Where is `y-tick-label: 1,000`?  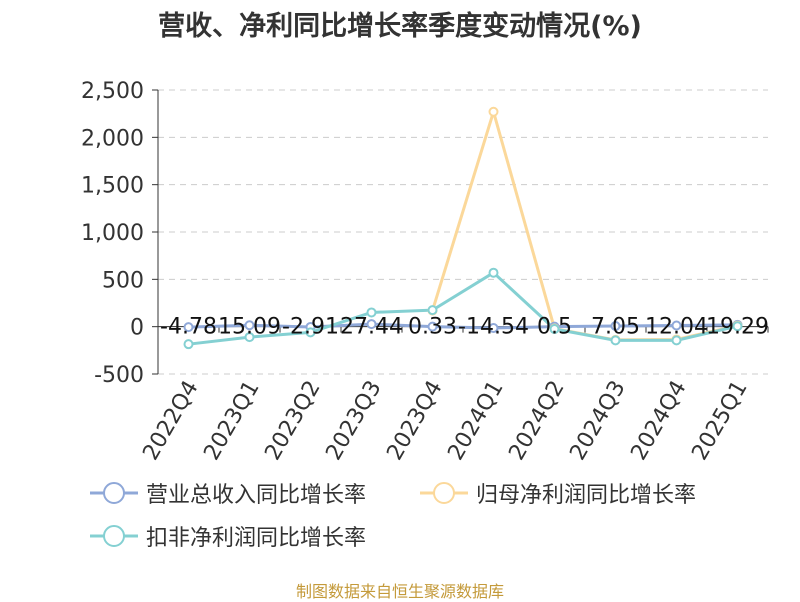
y-tick-label: 1,000 is located at coordinates (112, 233).